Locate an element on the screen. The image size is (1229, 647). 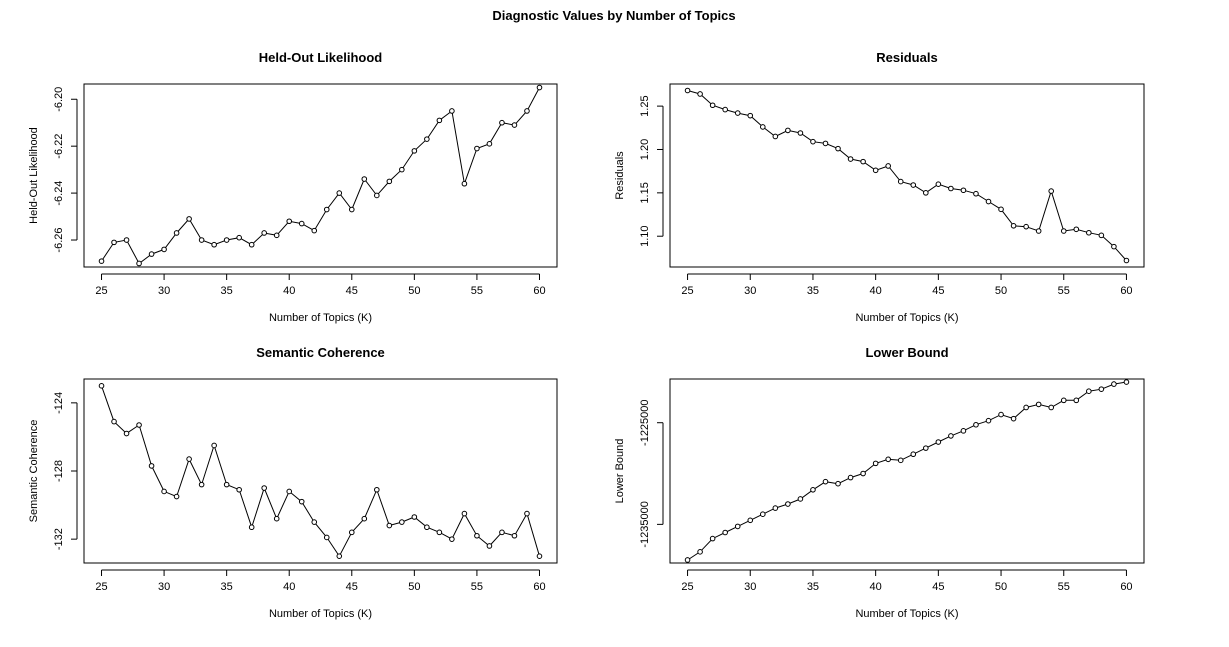
y-tick-label: -128 is located at coordinates (59, 471).